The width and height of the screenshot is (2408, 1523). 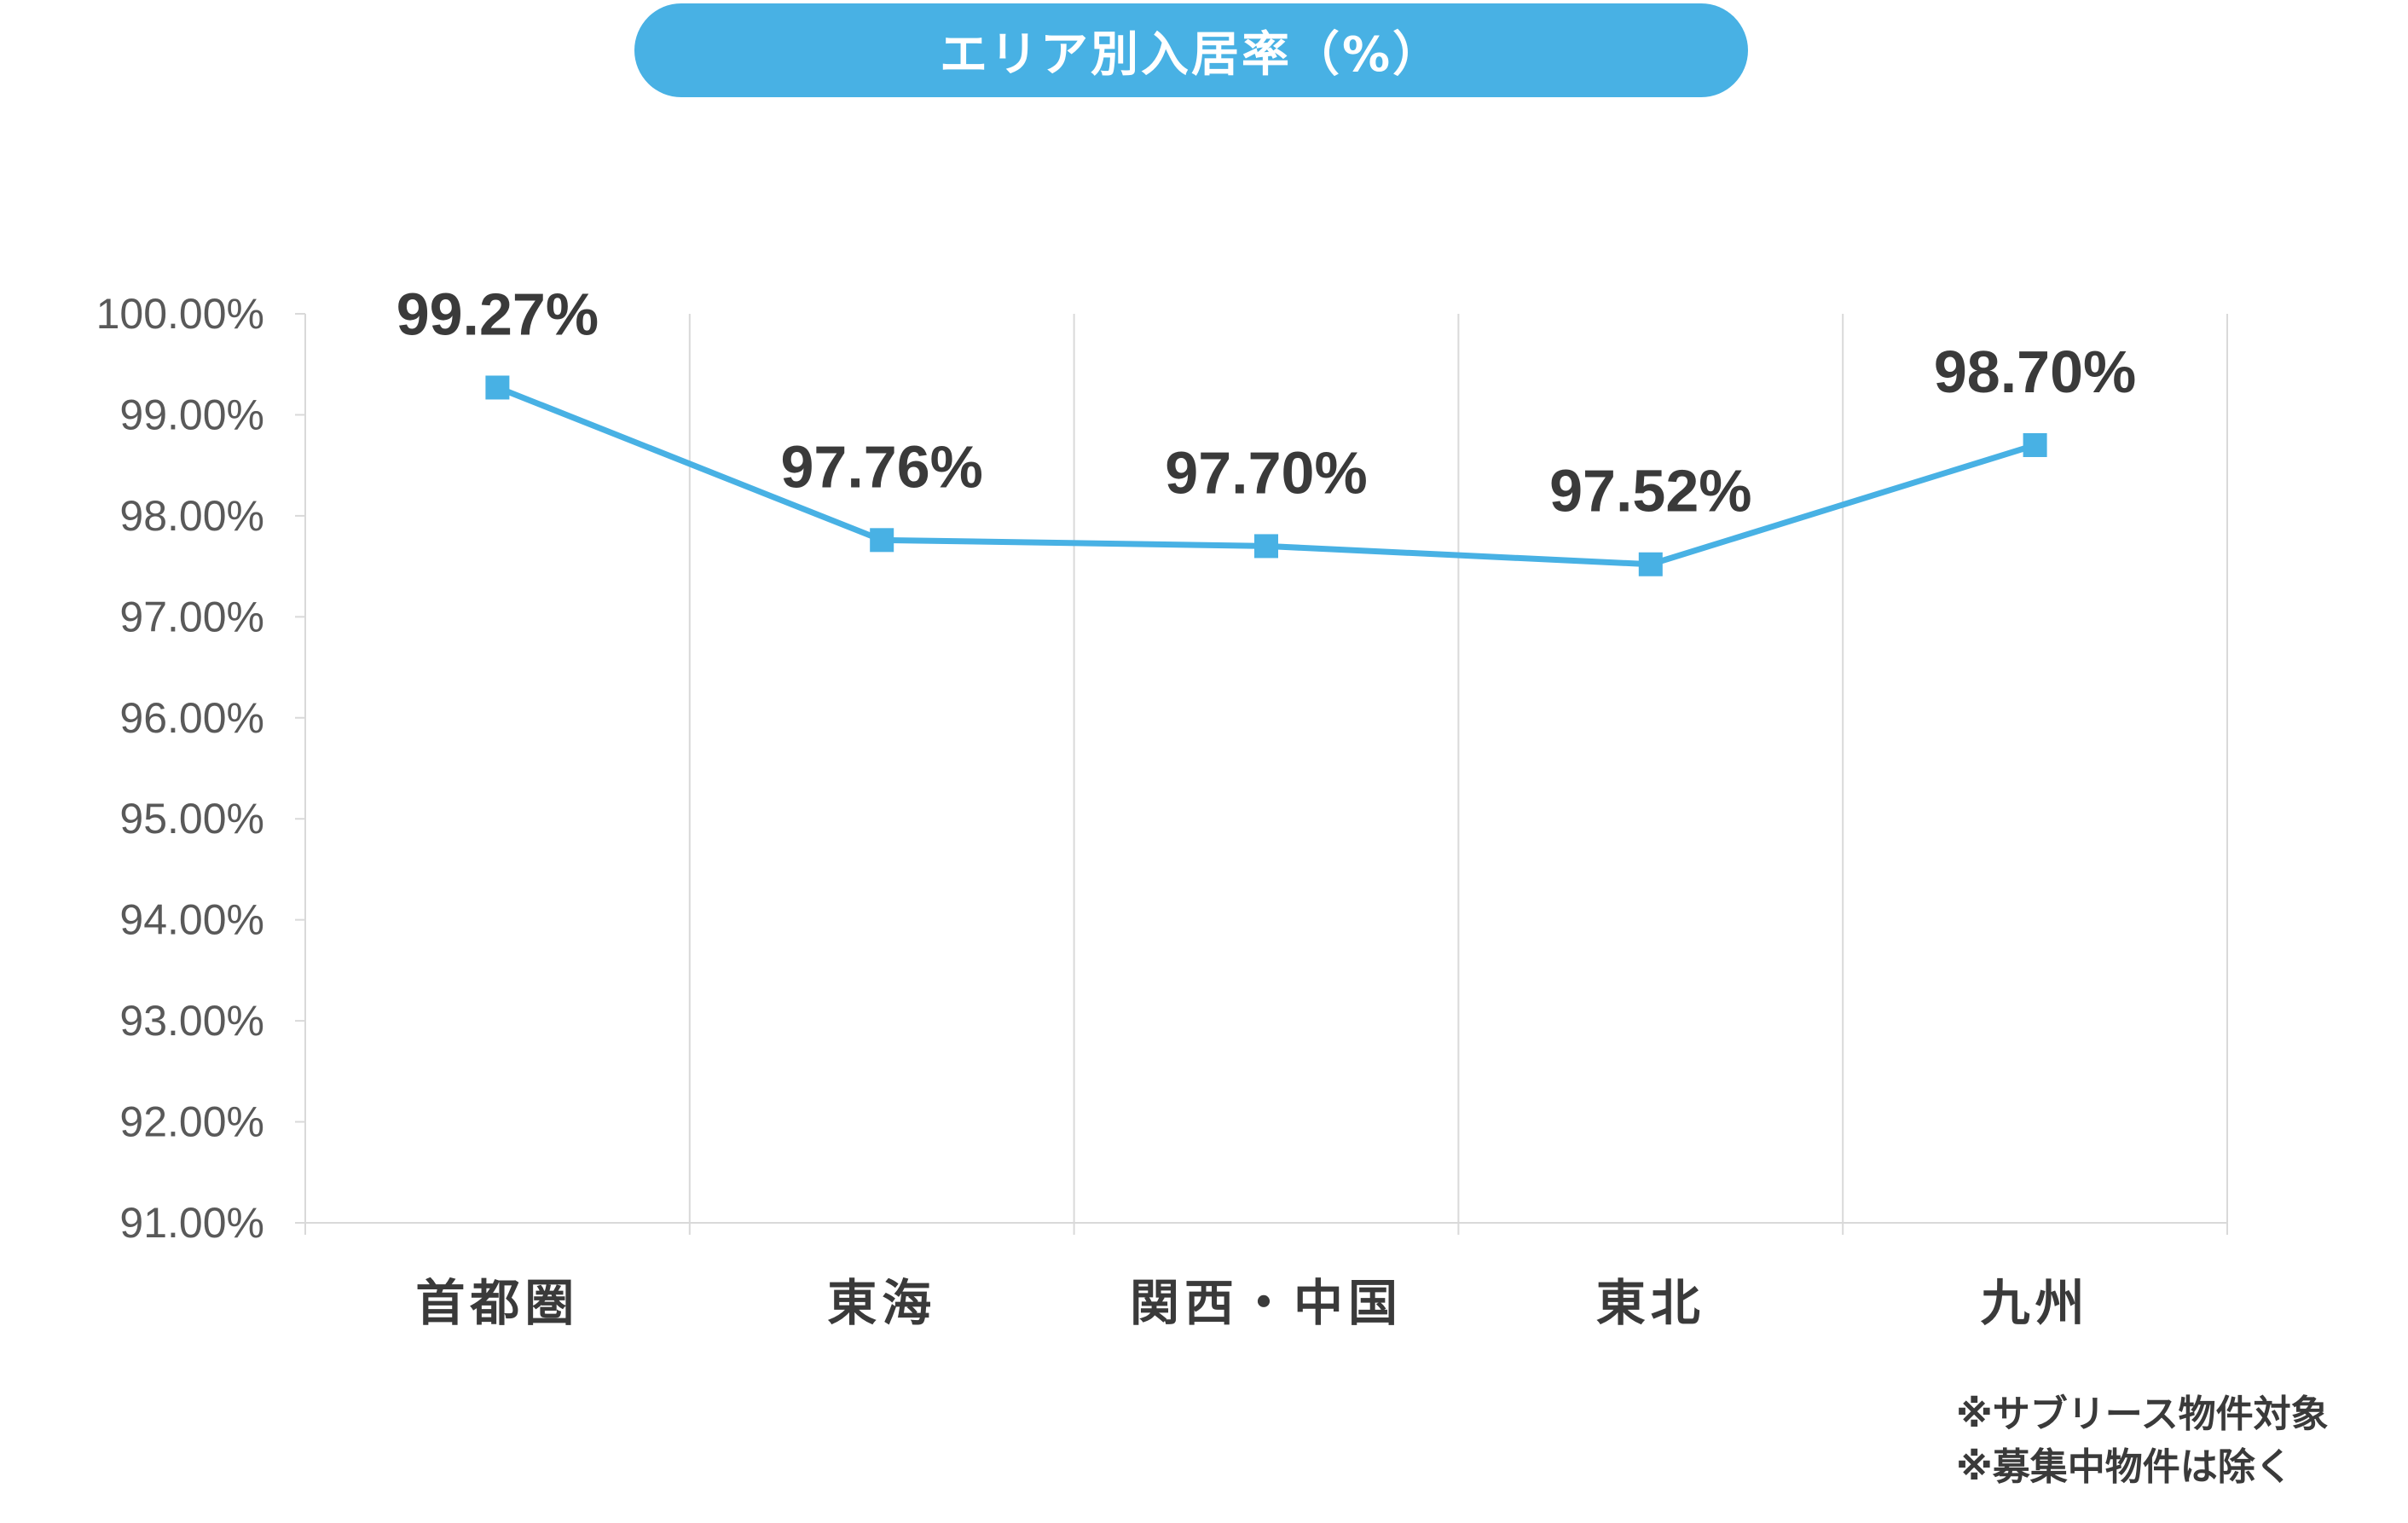 I want to click on data-label: 97.76%, so click(x=881, y=467).